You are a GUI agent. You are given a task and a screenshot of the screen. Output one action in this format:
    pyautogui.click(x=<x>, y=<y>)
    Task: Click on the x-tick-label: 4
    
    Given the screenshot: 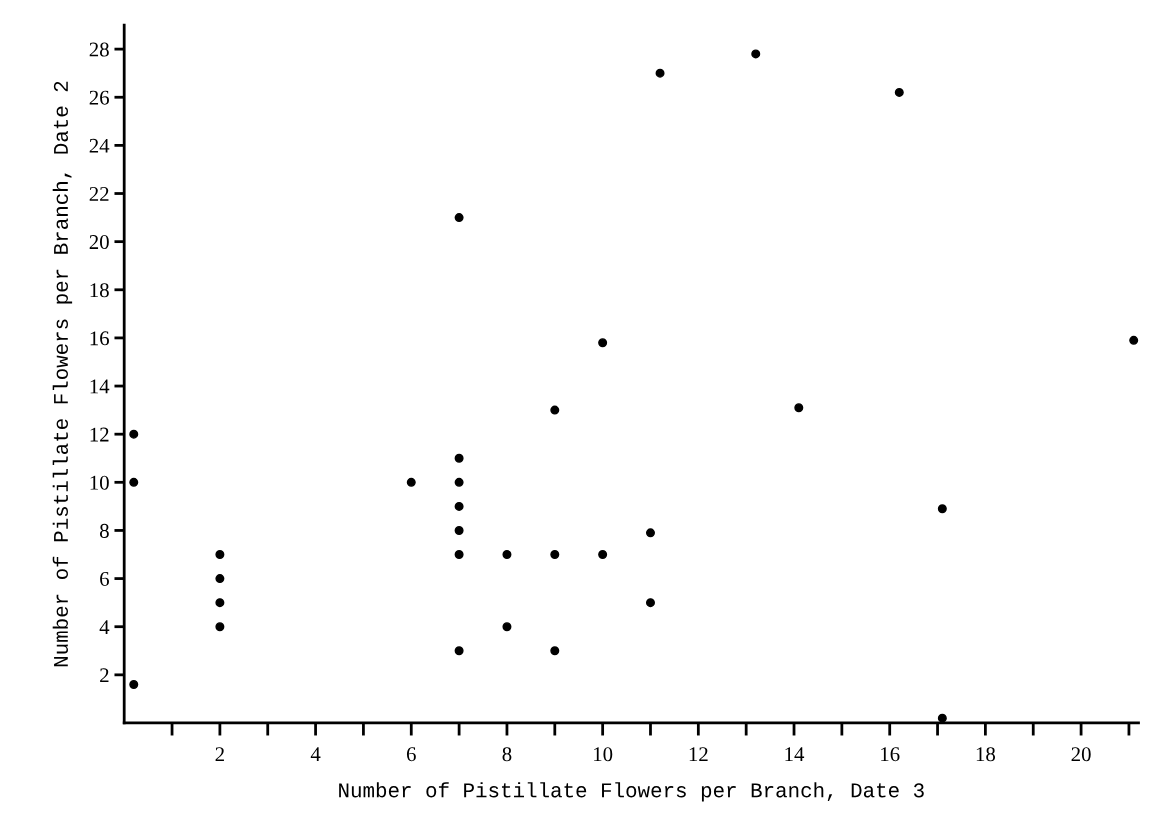 What is the action you would take?
    pyautogui.click(x=315, y=754)
    